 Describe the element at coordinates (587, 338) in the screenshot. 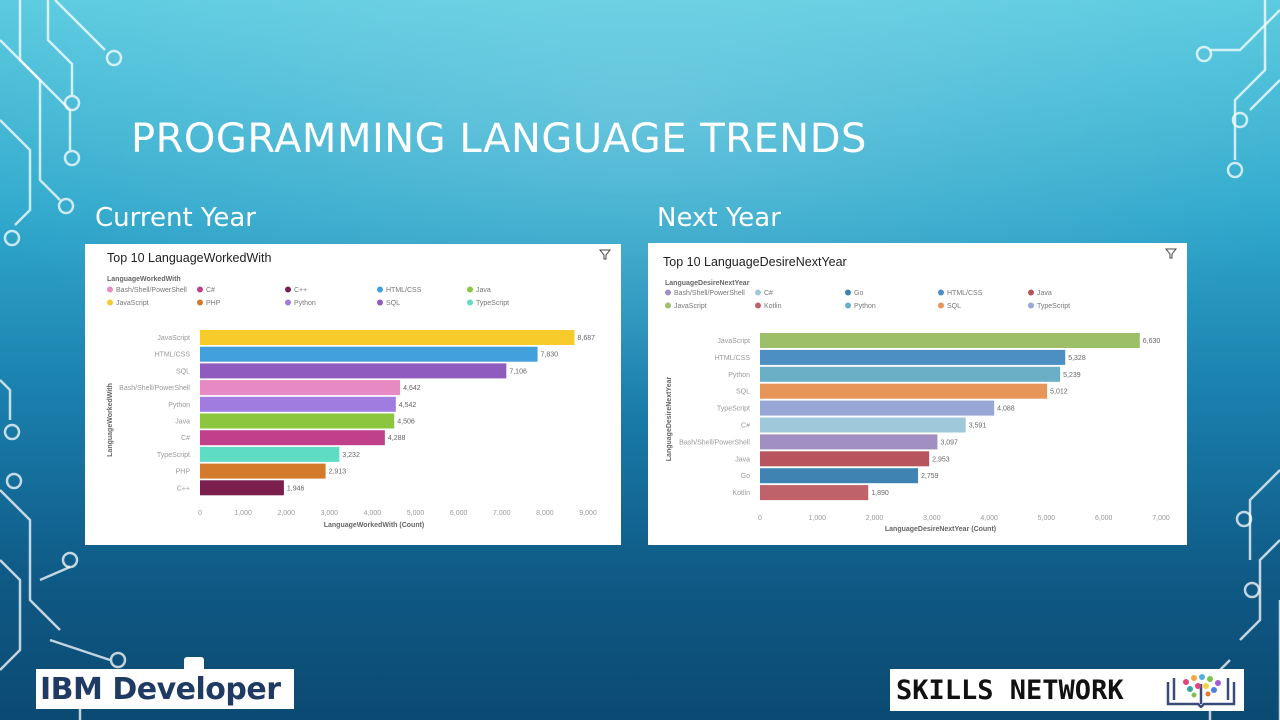

I see `bar-value-label: 8,687` at that location.